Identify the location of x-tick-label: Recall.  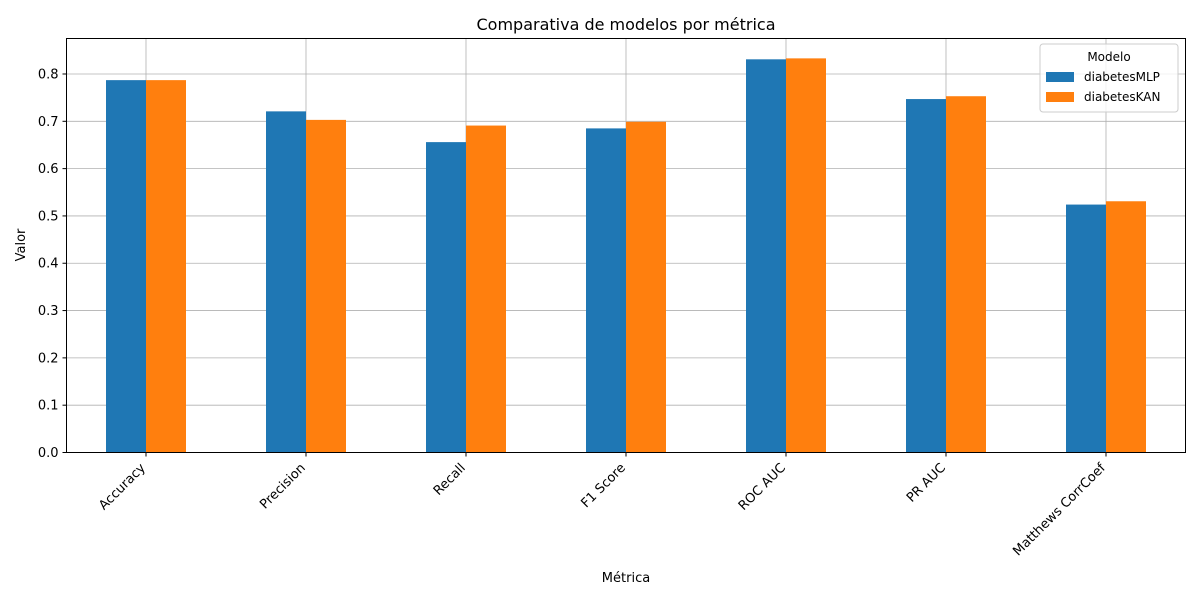
(450, 480).